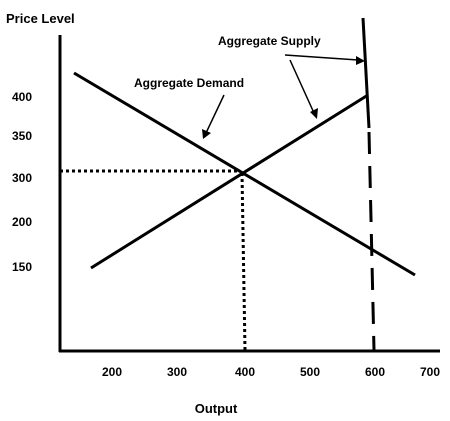 The height and width of the screenshot is (421, 450). What do you see at coordinates (22, 97) in the screenshot?
I see `y-tick-label: 400` at bounding box center [22, 97].